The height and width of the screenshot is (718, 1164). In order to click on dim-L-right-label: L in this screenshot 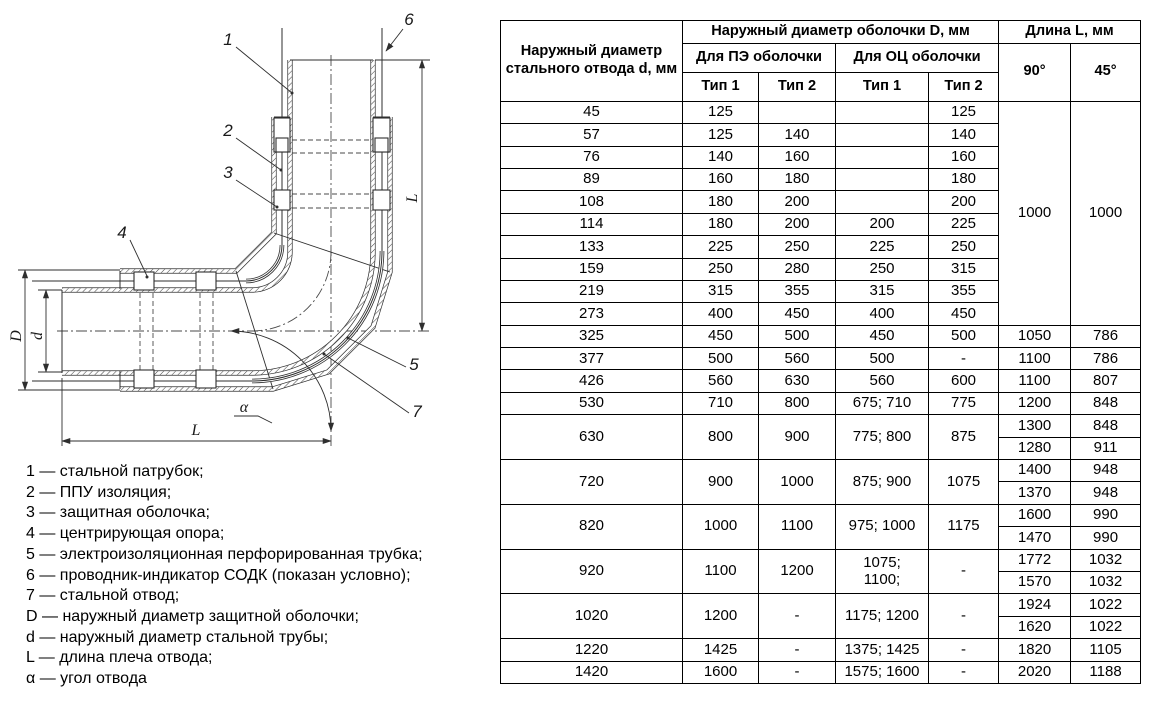, I will do `click(412, 198)`.